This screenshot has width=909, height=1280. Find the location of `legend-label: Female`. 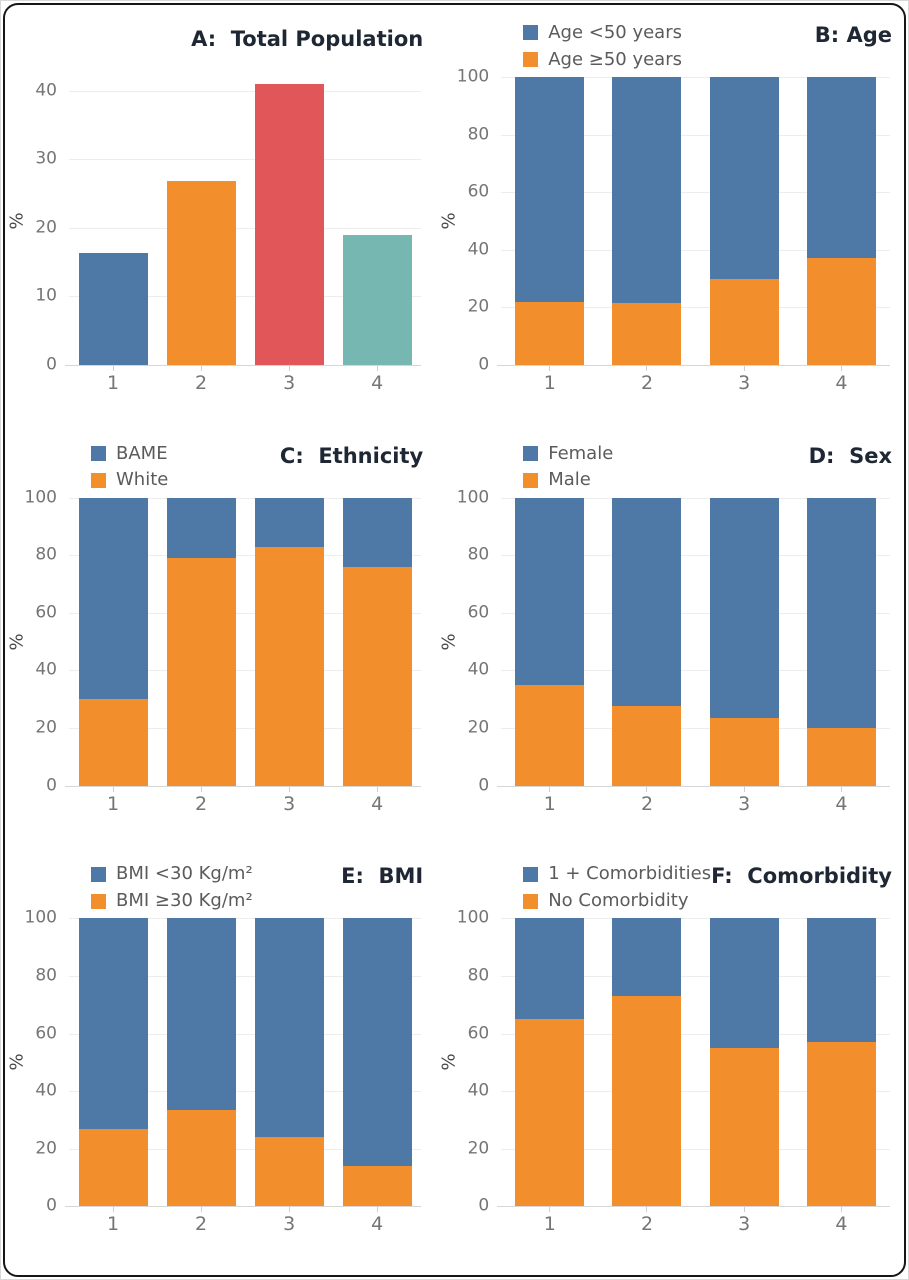

legend-label: Female is located at coordinates (581, 453).